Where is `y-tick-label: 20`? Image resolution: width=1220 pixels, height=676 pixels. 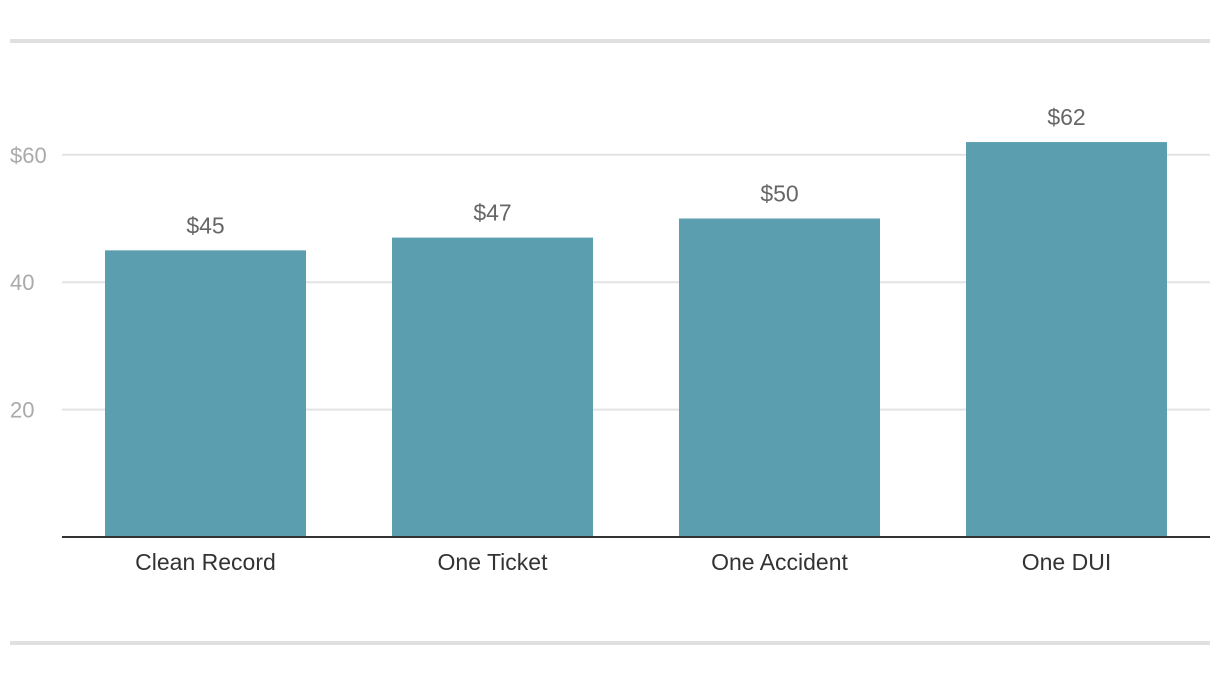 y-tick-label: 20 is located at coordinates (22, 410).